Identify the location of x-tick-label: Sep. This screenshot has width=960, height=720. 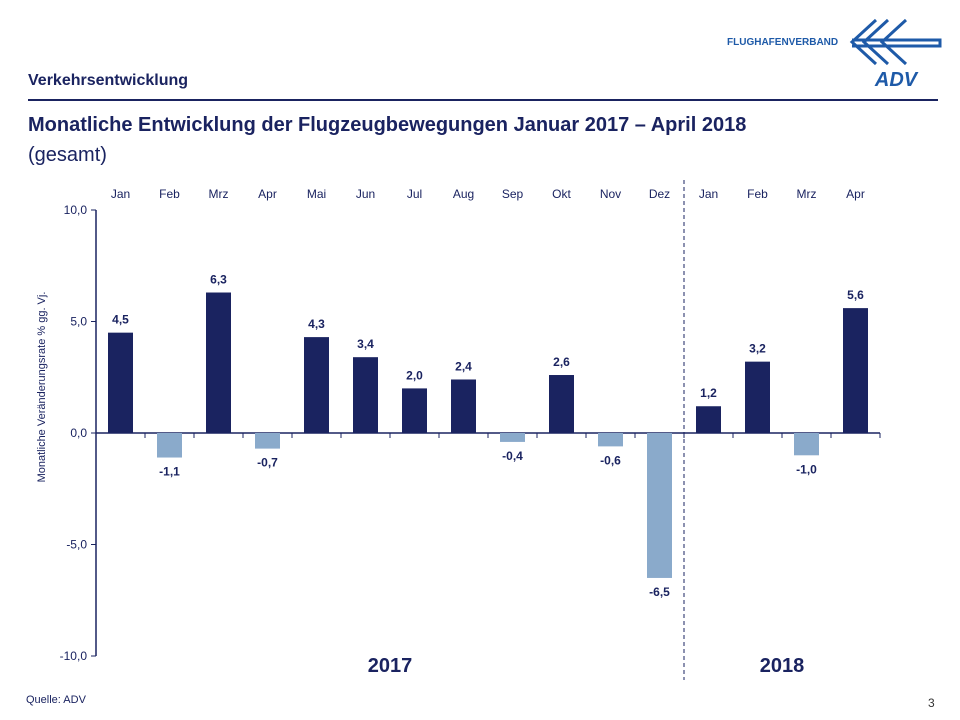
(513, 194).